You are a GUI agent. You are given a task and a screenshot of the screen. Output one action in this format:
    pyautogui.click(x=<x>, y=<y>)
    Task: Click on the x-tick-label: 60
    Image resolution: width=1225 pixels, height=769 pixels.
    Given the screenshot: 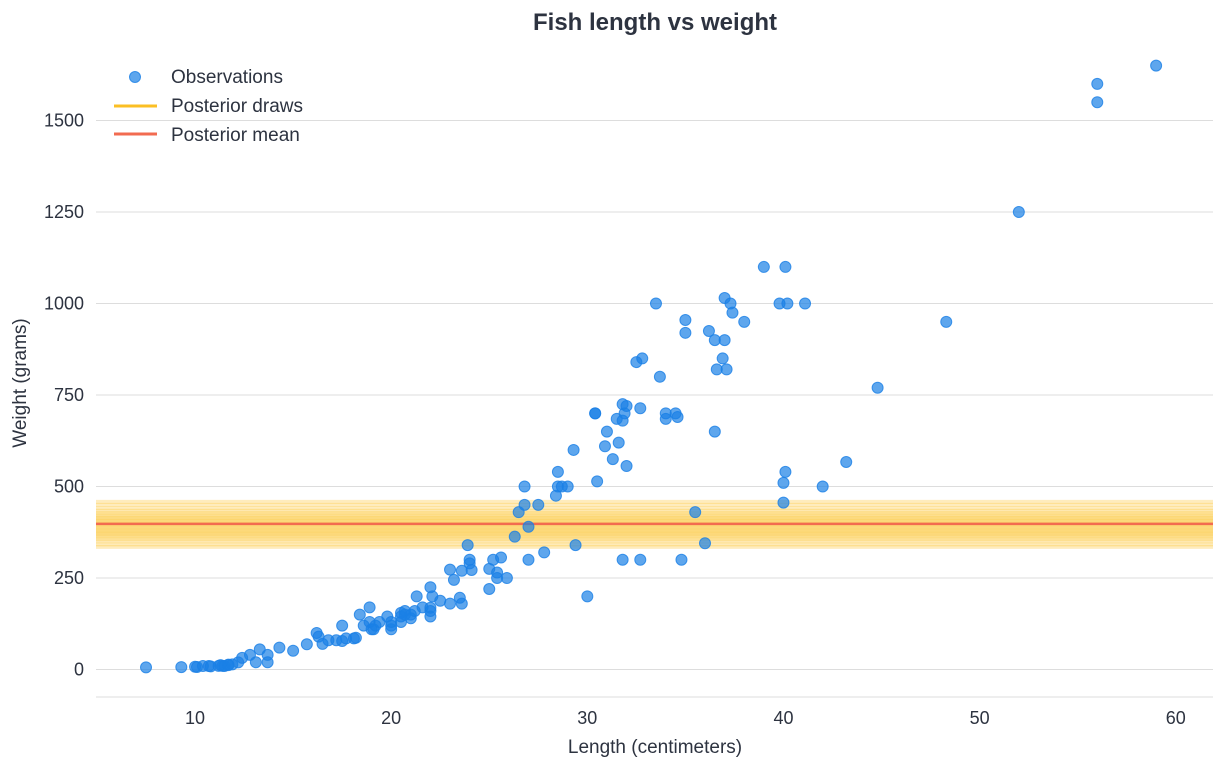 What is the action you would take?
    pyautogui.click(x=1176, y=718)
    